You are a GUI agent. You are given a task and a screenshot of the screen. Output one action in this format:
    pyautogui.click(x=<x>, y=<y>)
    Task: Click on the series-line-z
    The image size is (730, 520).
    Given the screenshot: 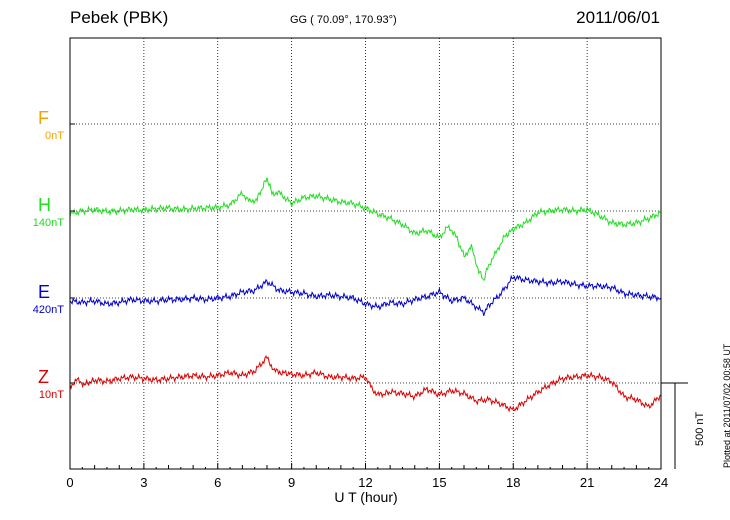 What is the action you would take?
    pyautogui.click(x=365, y=384)
    